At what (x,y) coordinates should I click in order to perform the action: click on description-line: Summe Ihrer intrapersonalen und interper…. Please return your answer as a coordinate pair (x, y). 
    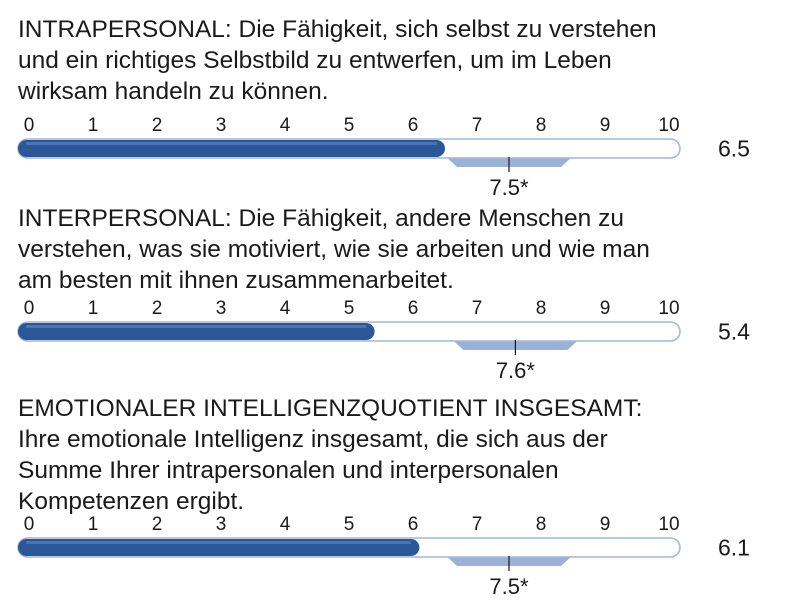
    Looking at the image, I should click on (288, 470).